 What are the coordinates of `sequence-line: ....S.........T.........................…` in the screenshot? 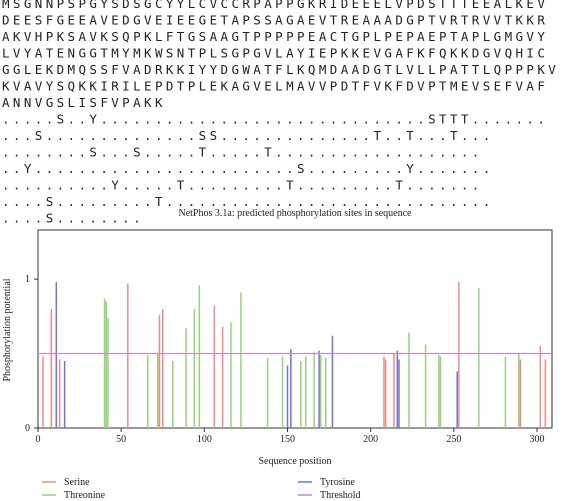 It's located at (248, 201).